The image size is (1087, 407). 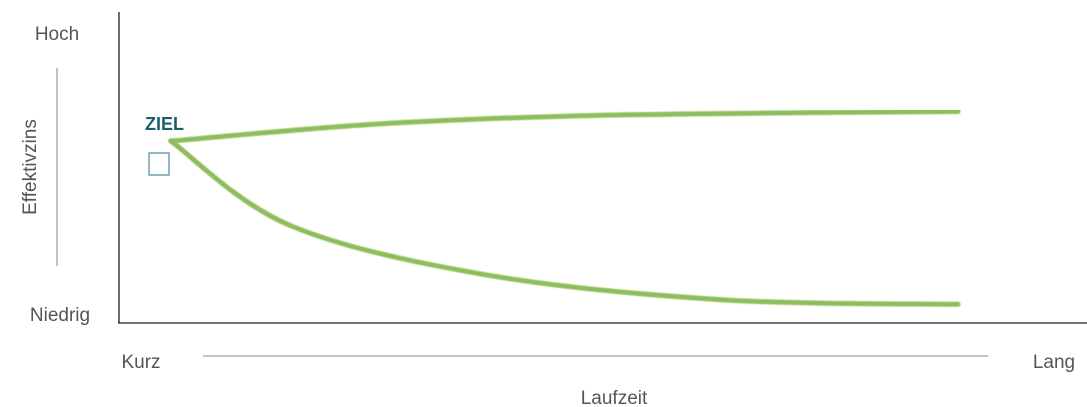 What do you see at coordinates (164, 124) in the screenshot?
I see `ziel-label: ZIEL` at bounding box center [164, 124].